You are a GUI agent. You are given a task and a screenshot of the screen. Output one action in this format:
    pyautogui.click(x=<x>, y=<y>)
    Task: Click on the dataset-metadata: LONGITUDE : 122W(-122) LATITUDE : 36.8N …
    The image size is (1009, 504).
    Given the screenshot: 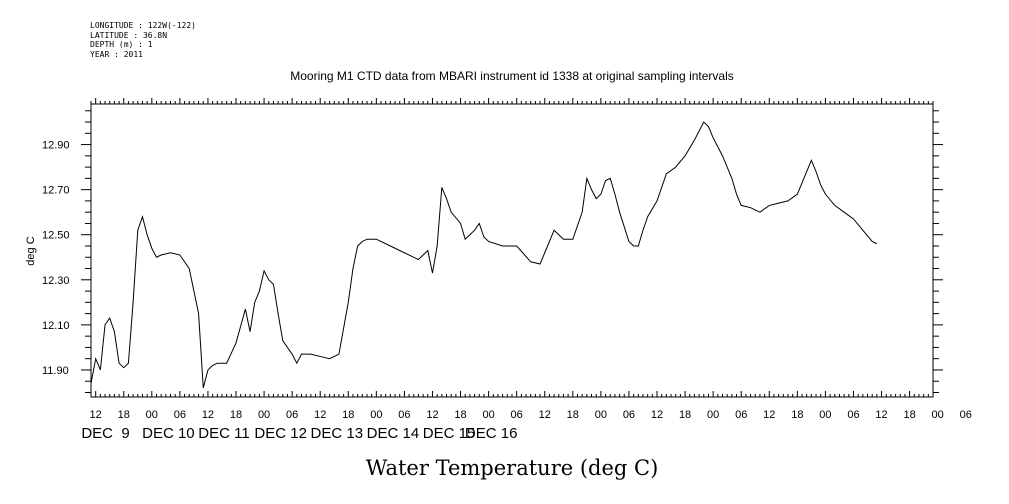 What is the action you would take?
    pyautogui.click(x=143, y=40)
    